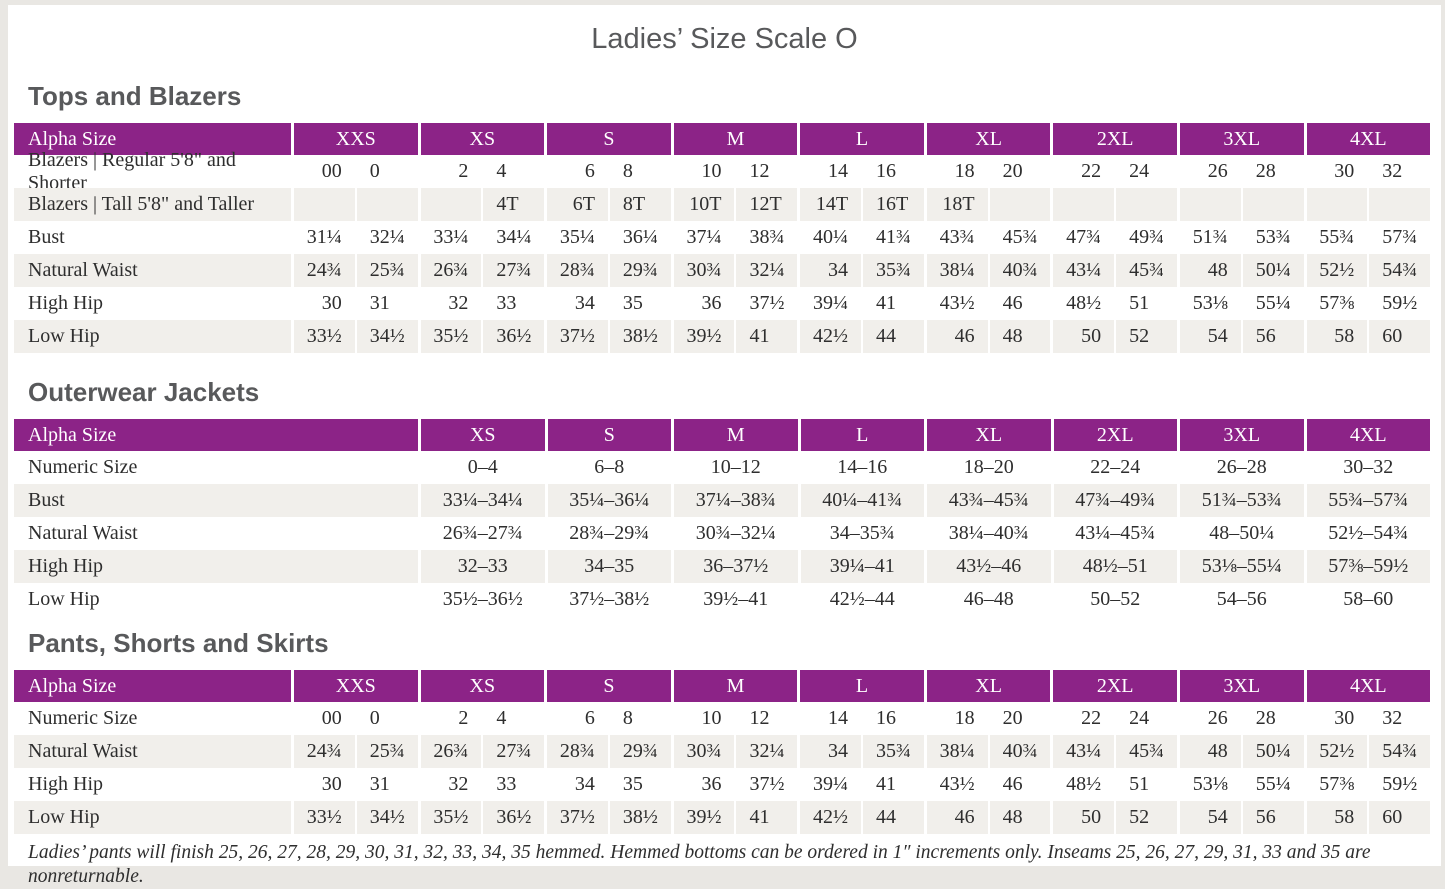 The image size is (1445, 889). Describe the element at coordinates (862, 171) in the screenshot. I see `size-group: 14 16` at that location.